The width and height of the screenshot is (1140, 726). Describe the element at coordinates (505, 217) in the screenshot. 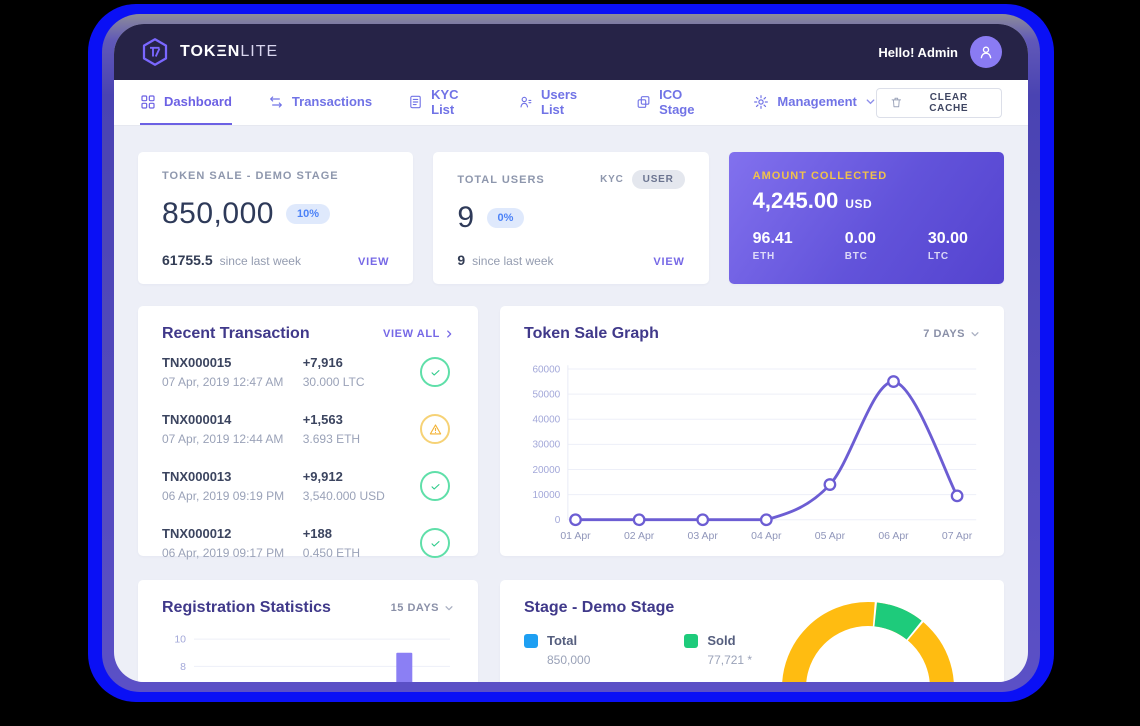

I see `total-users-badge: 0%` at that location.